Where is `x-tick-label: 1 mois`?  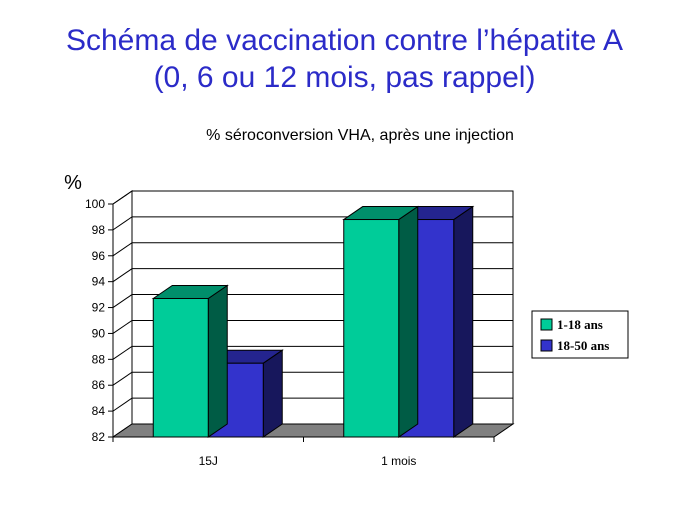
x-tick-label: 1 mois is located at coordinates (398, 461).